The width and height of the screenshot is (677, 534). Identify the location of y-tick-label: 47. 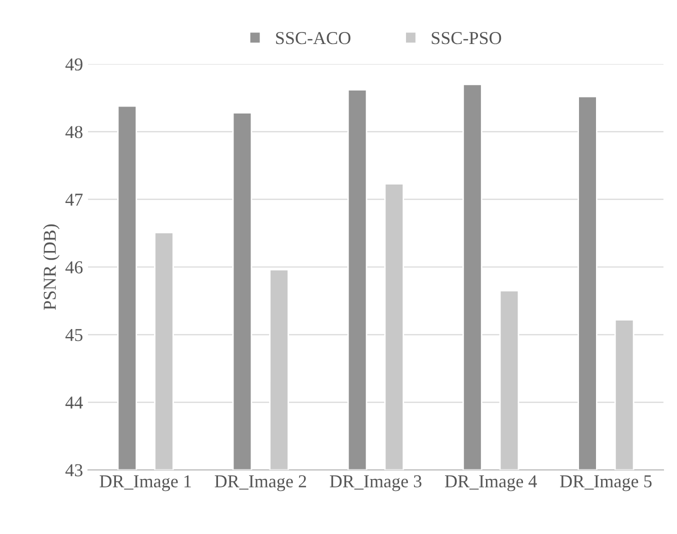
(74, 200).